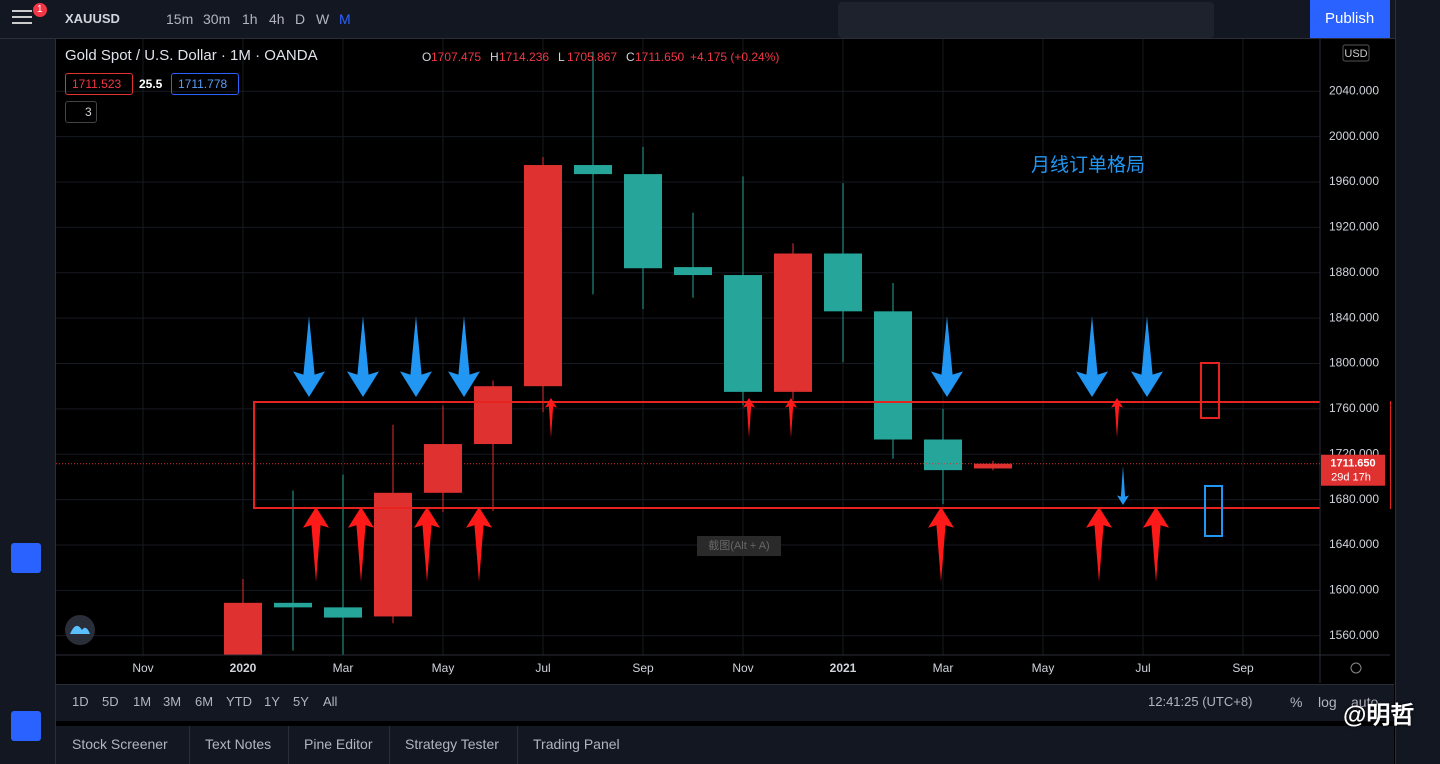 The height and width of the screenshot is (764, 1440). I want to click on y-tick-label: 1920.000, so click(1354, 227).